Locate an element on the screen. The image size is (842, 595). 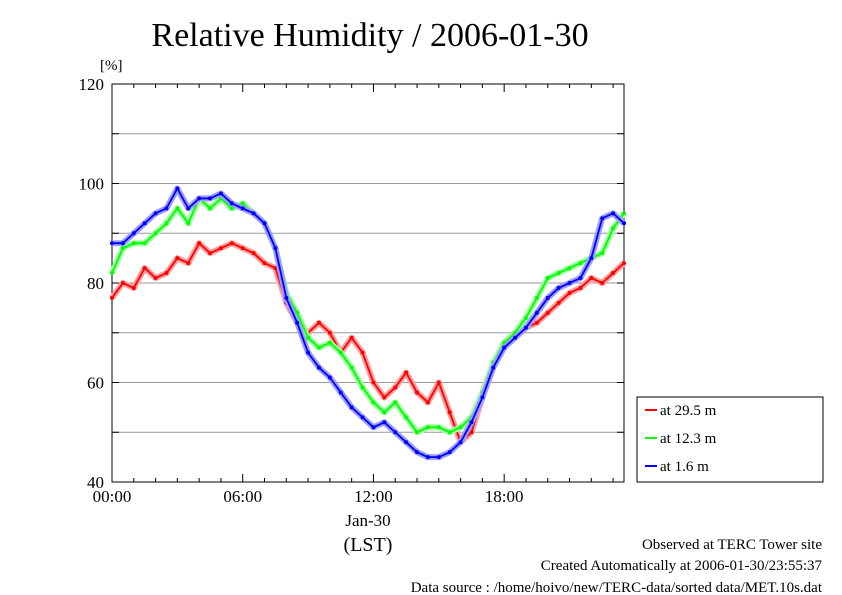
legend-label-1-6m: at 1.6 m is located at coordinates (684, 467).